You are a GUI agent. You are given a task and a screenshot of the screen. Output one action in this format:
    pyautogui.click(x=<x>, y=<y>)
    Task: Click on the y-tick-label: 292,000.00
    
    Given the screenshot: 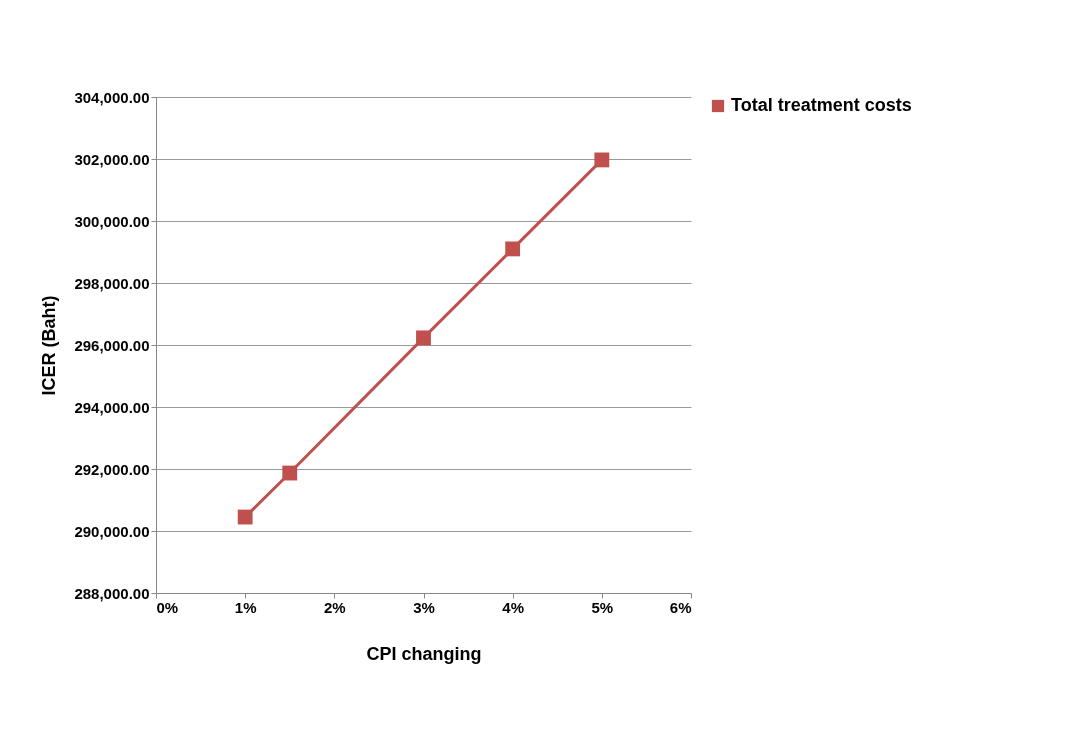 What is the action you would take?
    pyautogui.click(x=112, y=469)
    